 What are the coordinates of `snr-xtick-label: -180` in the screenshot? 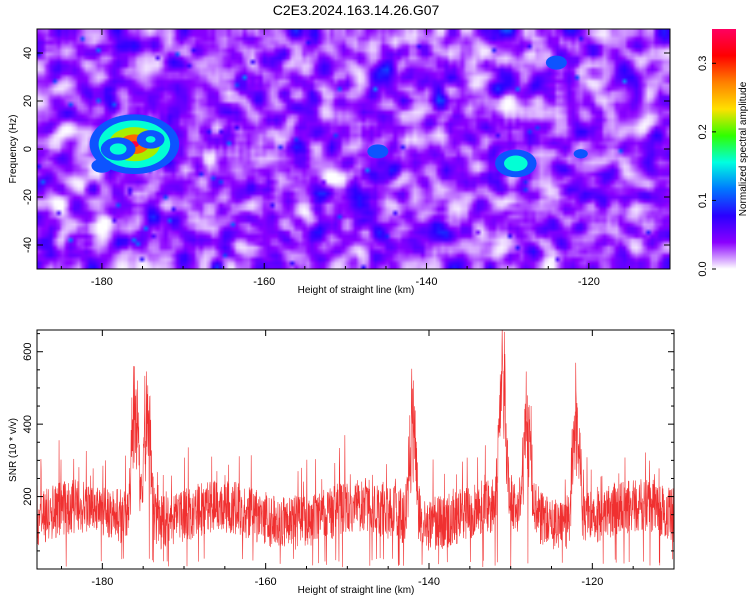 It's located at (102, 582).